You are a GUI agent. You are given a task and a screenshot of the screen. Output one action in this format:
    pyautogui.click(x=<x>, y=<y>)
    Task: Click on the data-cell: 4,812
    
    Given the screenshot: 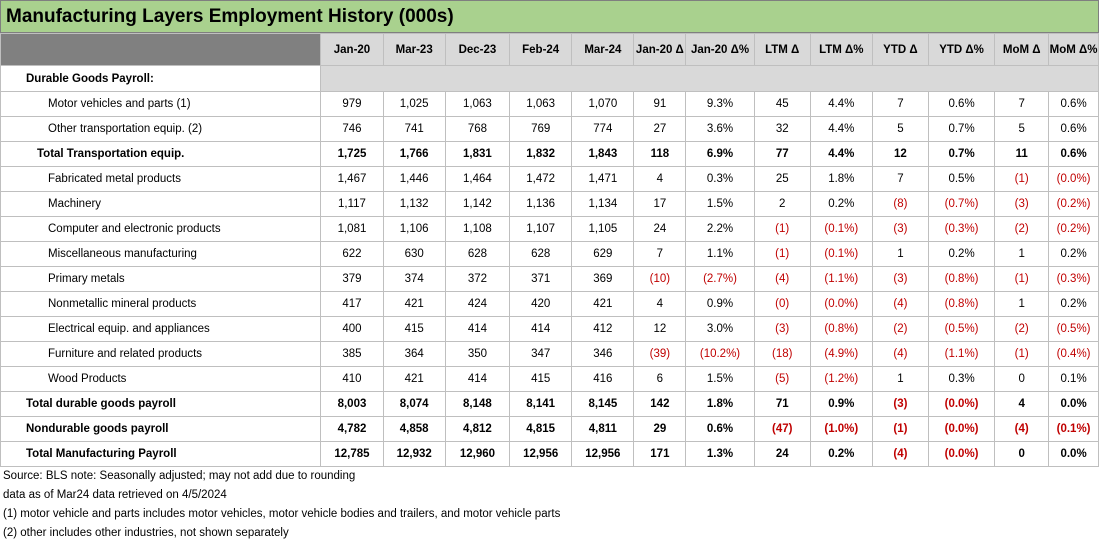 What is the action you would take?
    pyautogui.click(x=477, y=429)
    